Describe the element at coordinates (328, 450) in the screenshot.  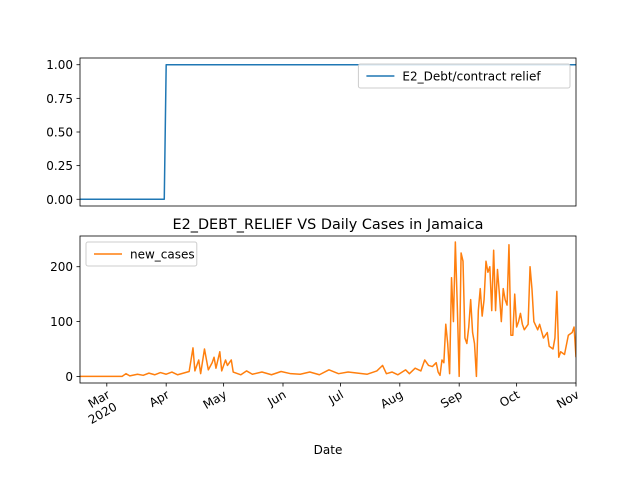
I see `x-axis-label: Date` at that location.